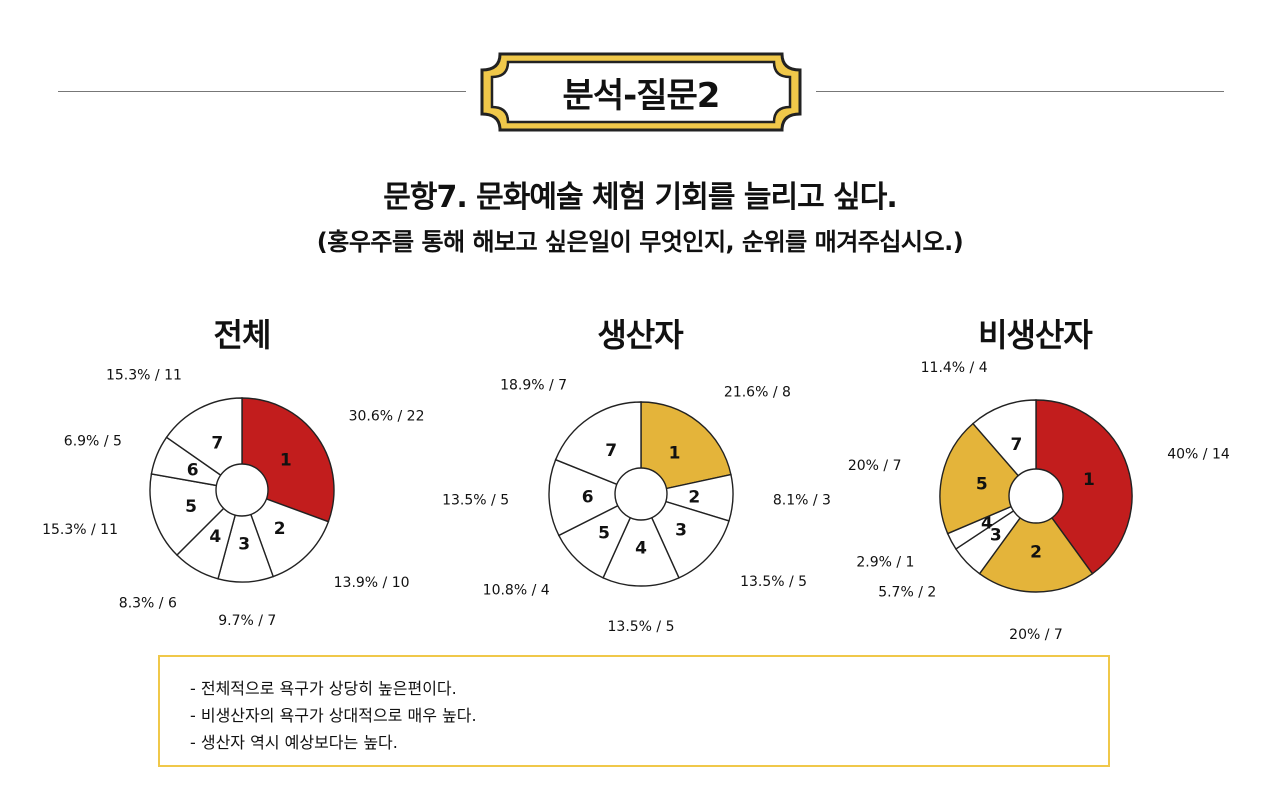 The width and height of the screenshot is (1280, 800). I want to click on slice-number-nonproducer-3: 3, so click(996, 535).